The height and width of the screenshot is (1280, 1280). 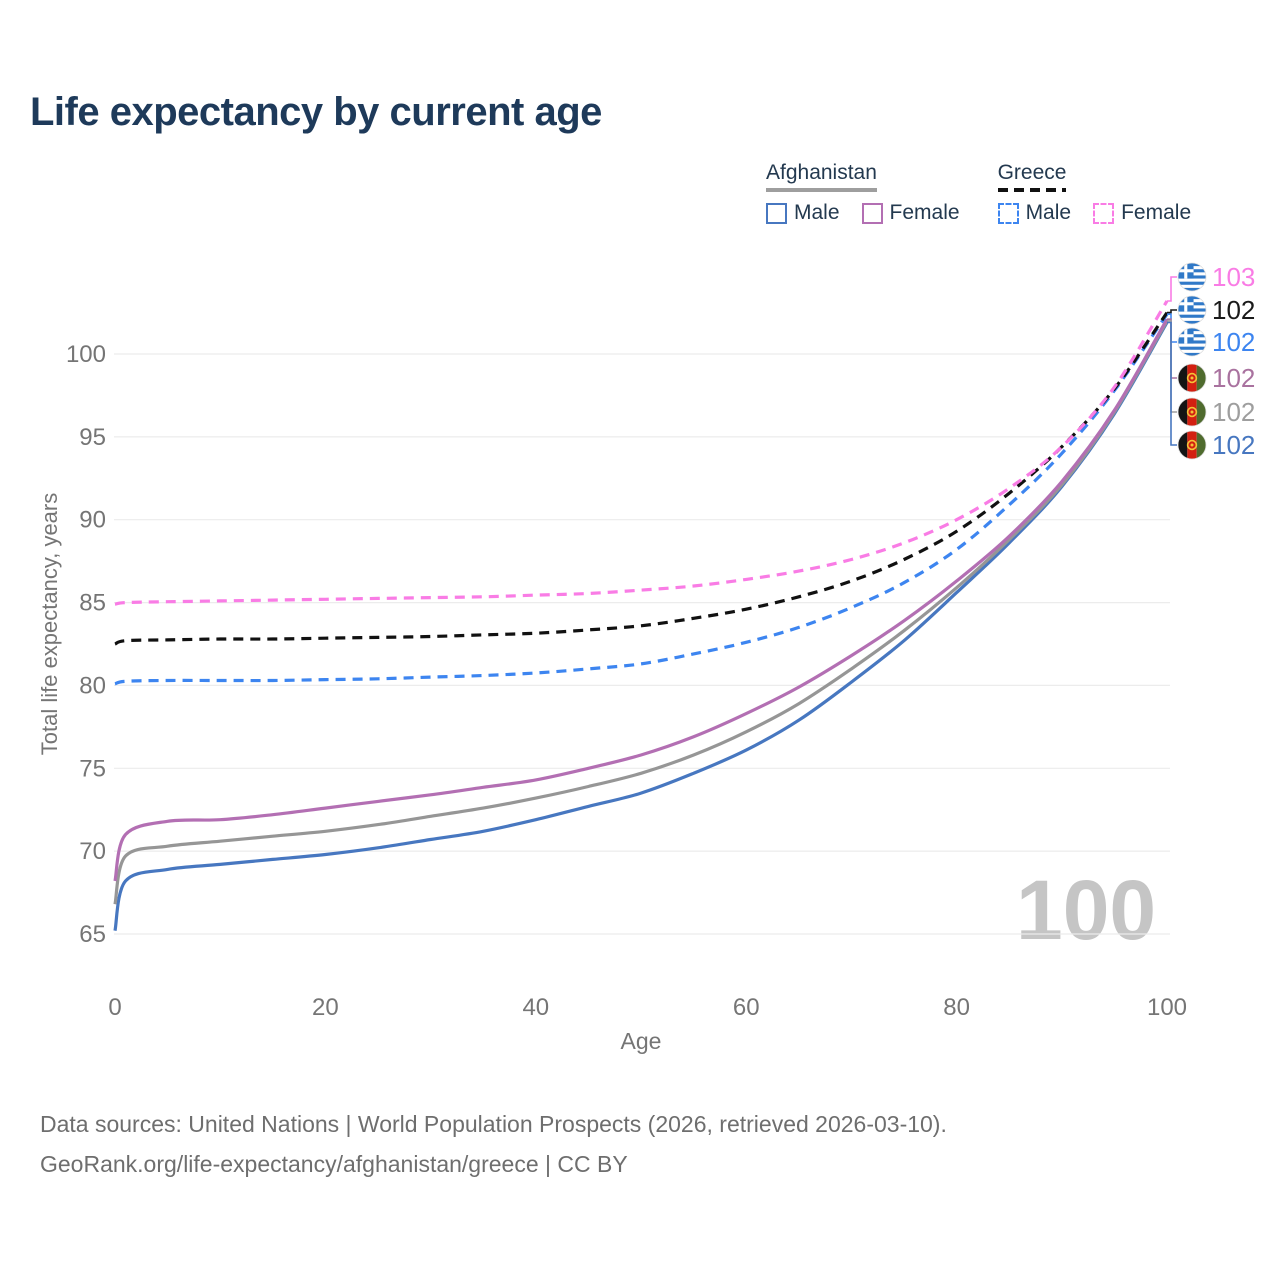 What do you see at coordinates (92, 520) in the screenshot?
I see `y-tick-label: 90` at bounding box center [92, 520].